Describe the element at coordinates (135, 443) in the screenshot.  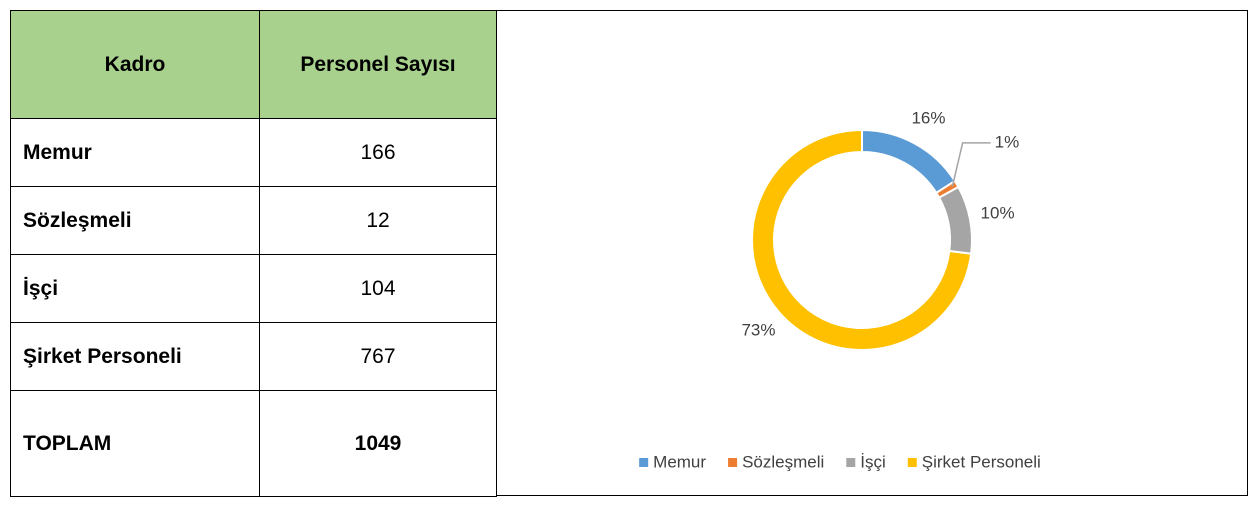
I see `cell: TOPLAM` at that location.